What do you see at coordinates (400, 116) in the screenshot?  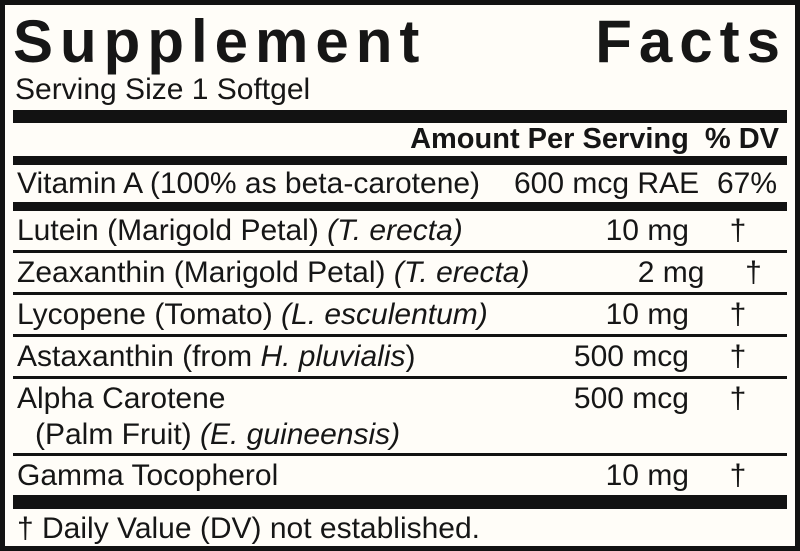 I see `divider-thick-top` at bounding box center [400, 116].